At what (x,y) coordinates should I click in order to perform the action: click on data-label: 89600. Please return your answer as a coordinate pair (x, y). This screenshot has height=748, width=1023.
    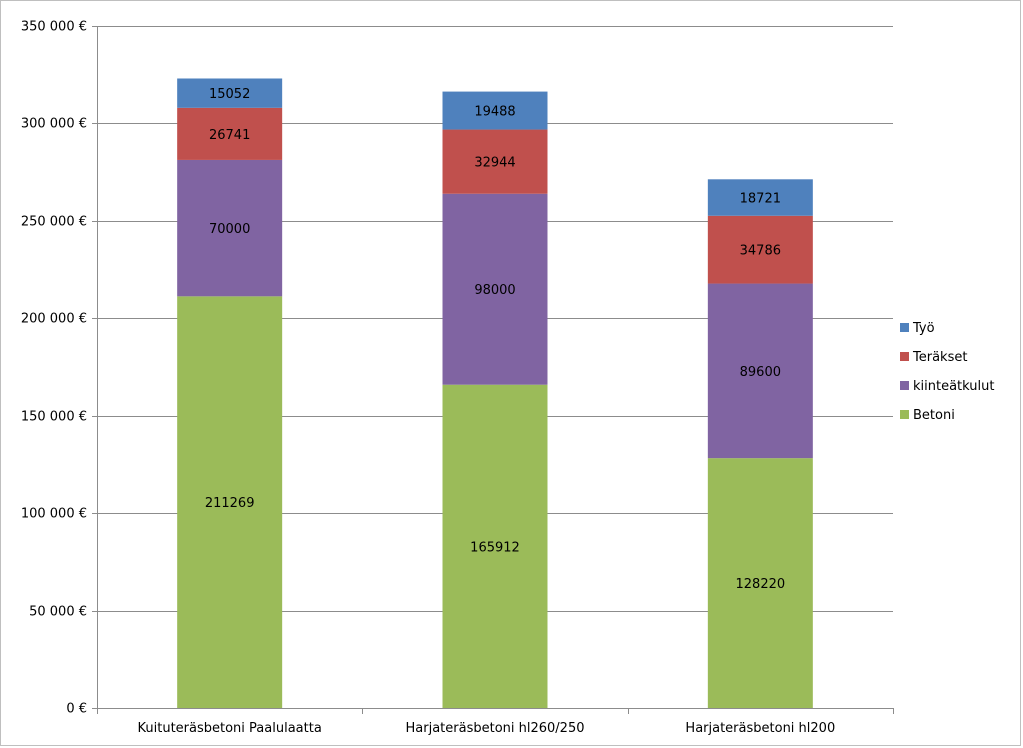
    Looking at the image, I should click on (760, 372).